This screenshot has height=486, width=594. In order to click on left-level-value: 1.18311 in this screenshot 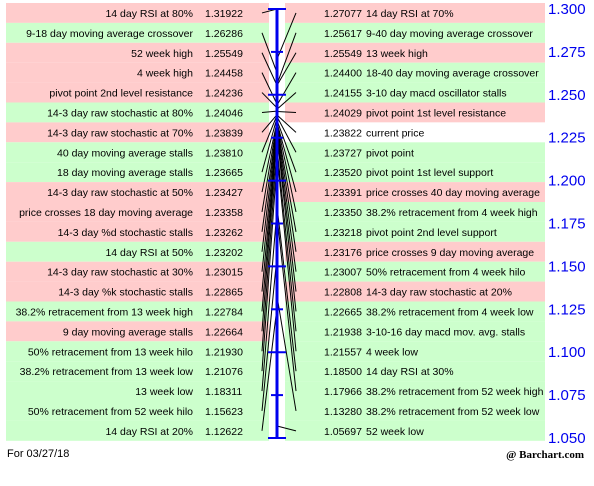, I will do `click(223, 392)`.